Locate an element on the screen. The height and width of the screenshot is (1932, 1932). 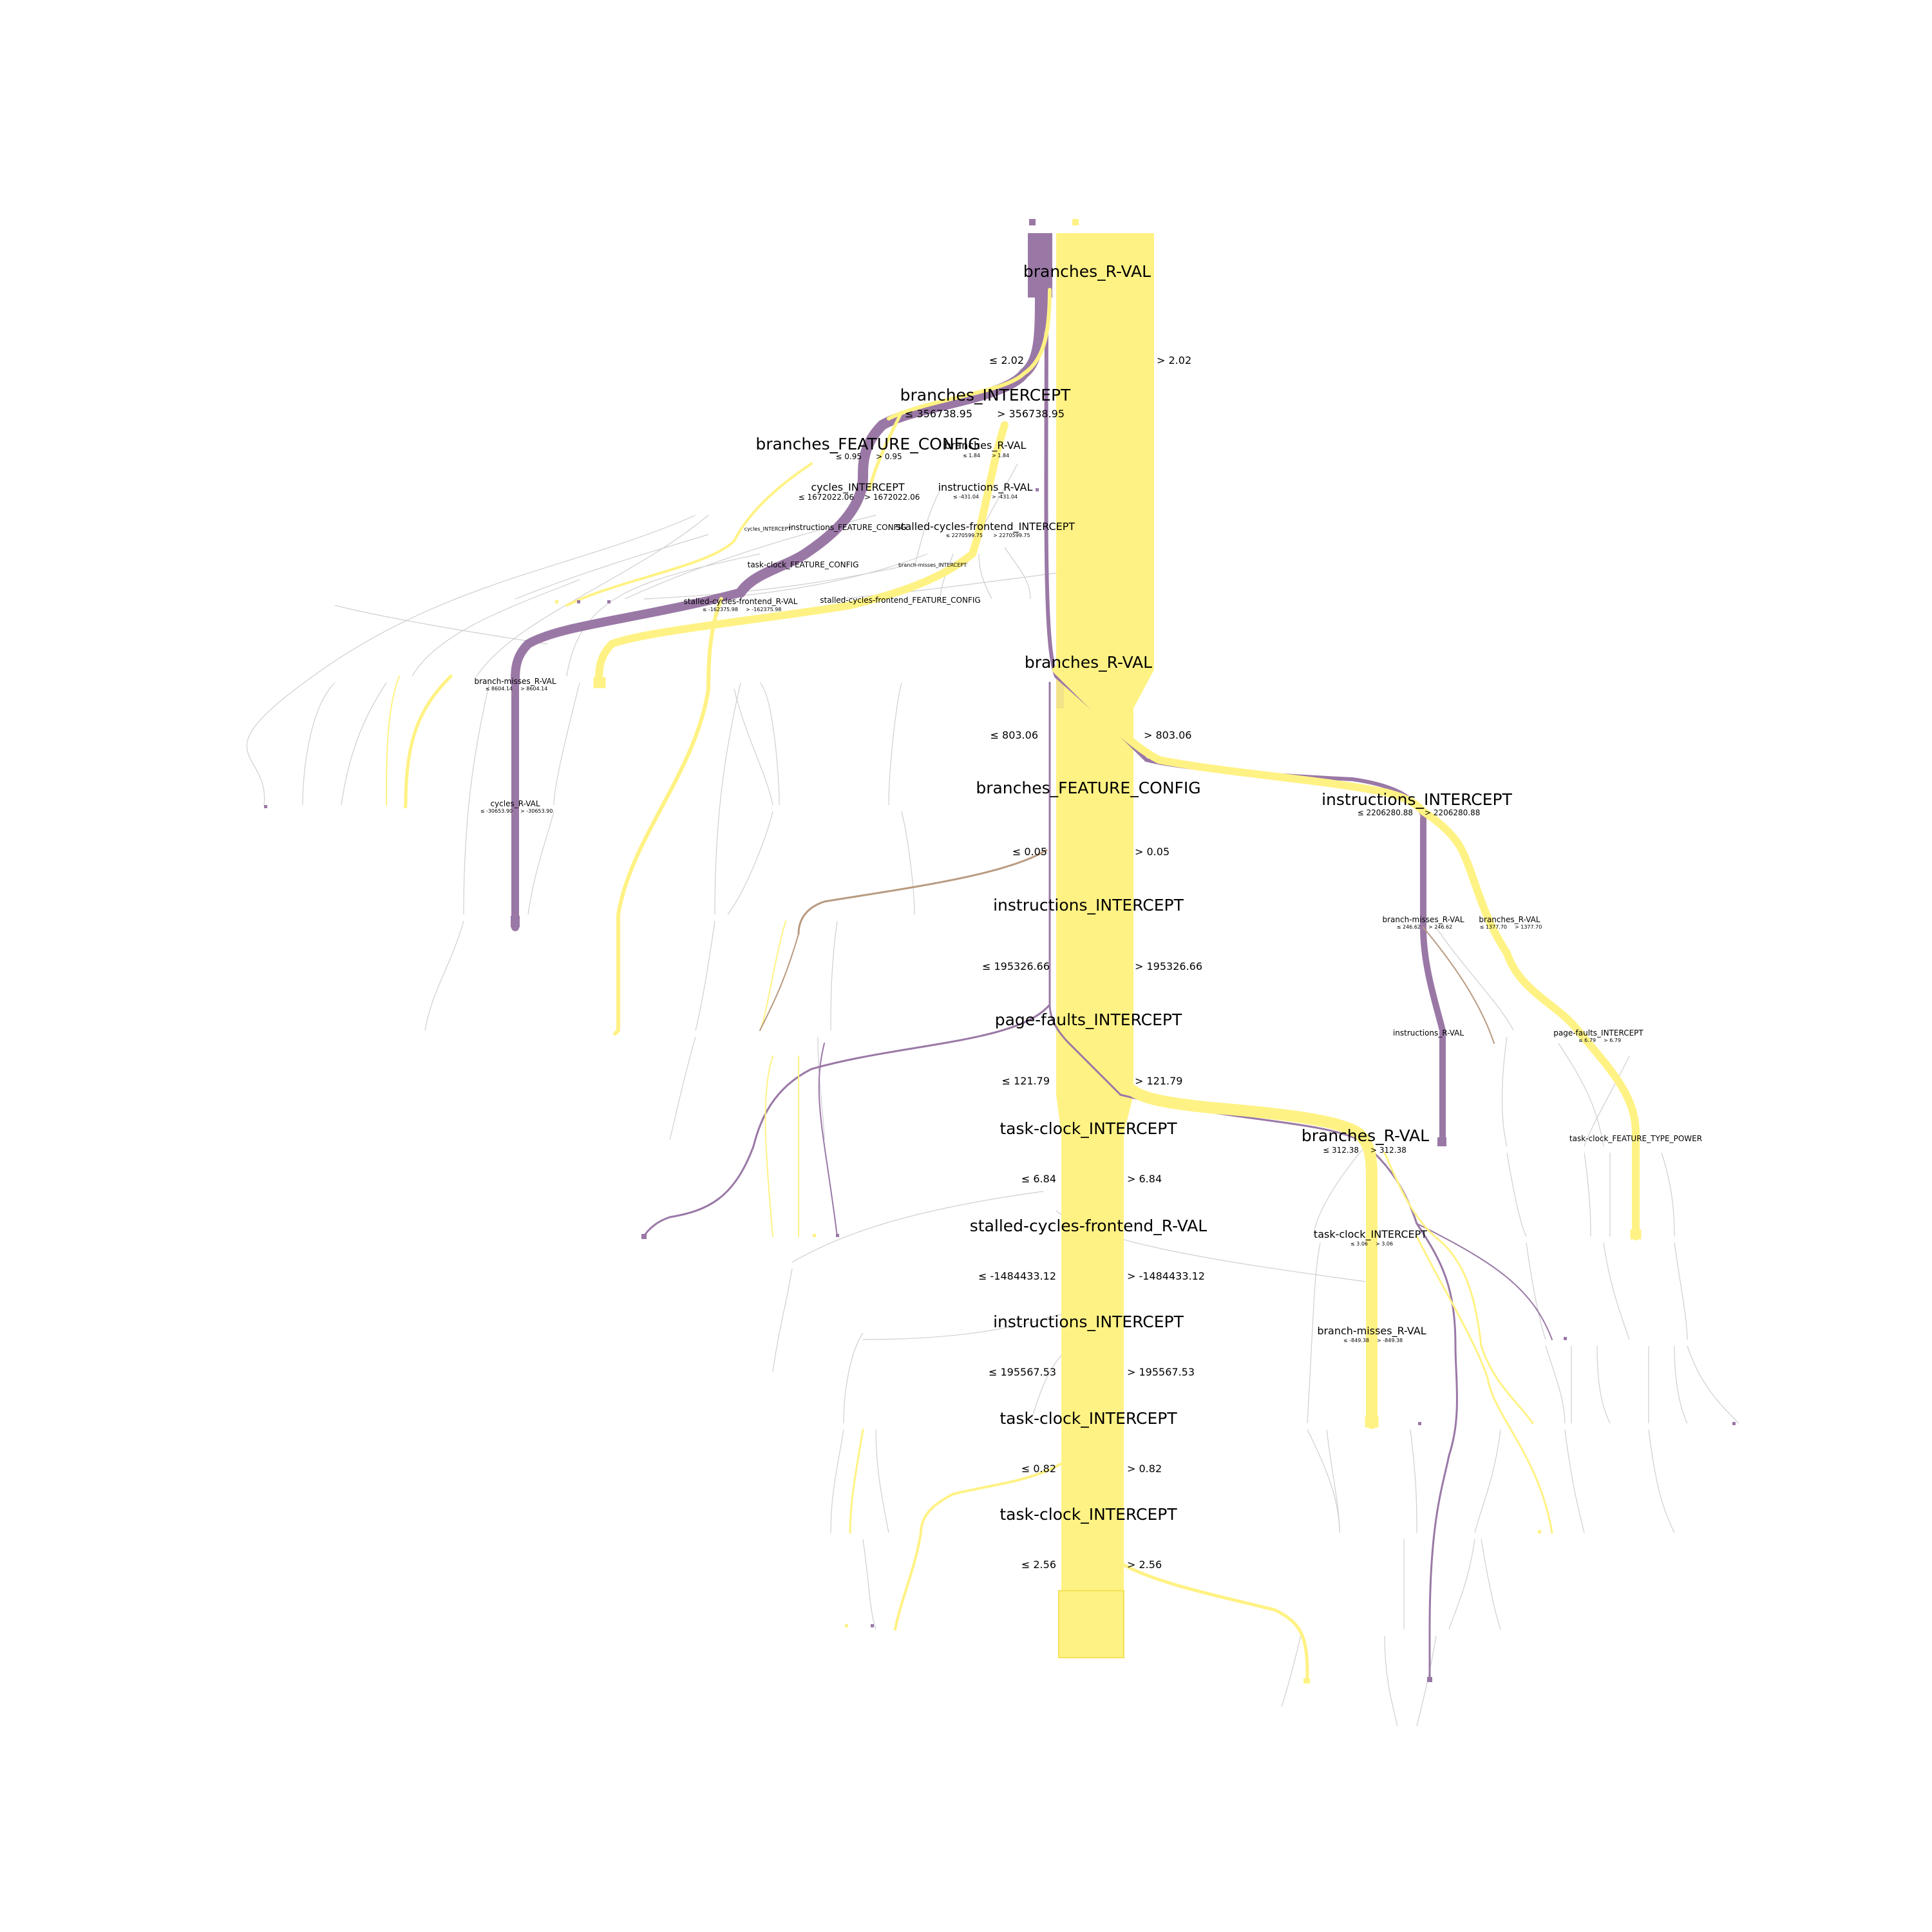
main-spine-flow is located at coordinates (1105, 945).